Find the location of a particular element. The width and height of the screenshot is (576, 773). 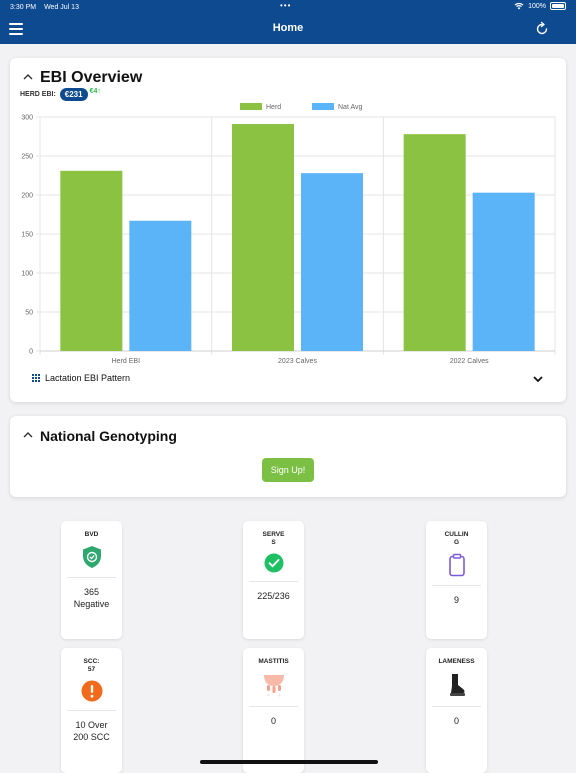

y-tick-label: 0 is located at coordinates (31, 352).